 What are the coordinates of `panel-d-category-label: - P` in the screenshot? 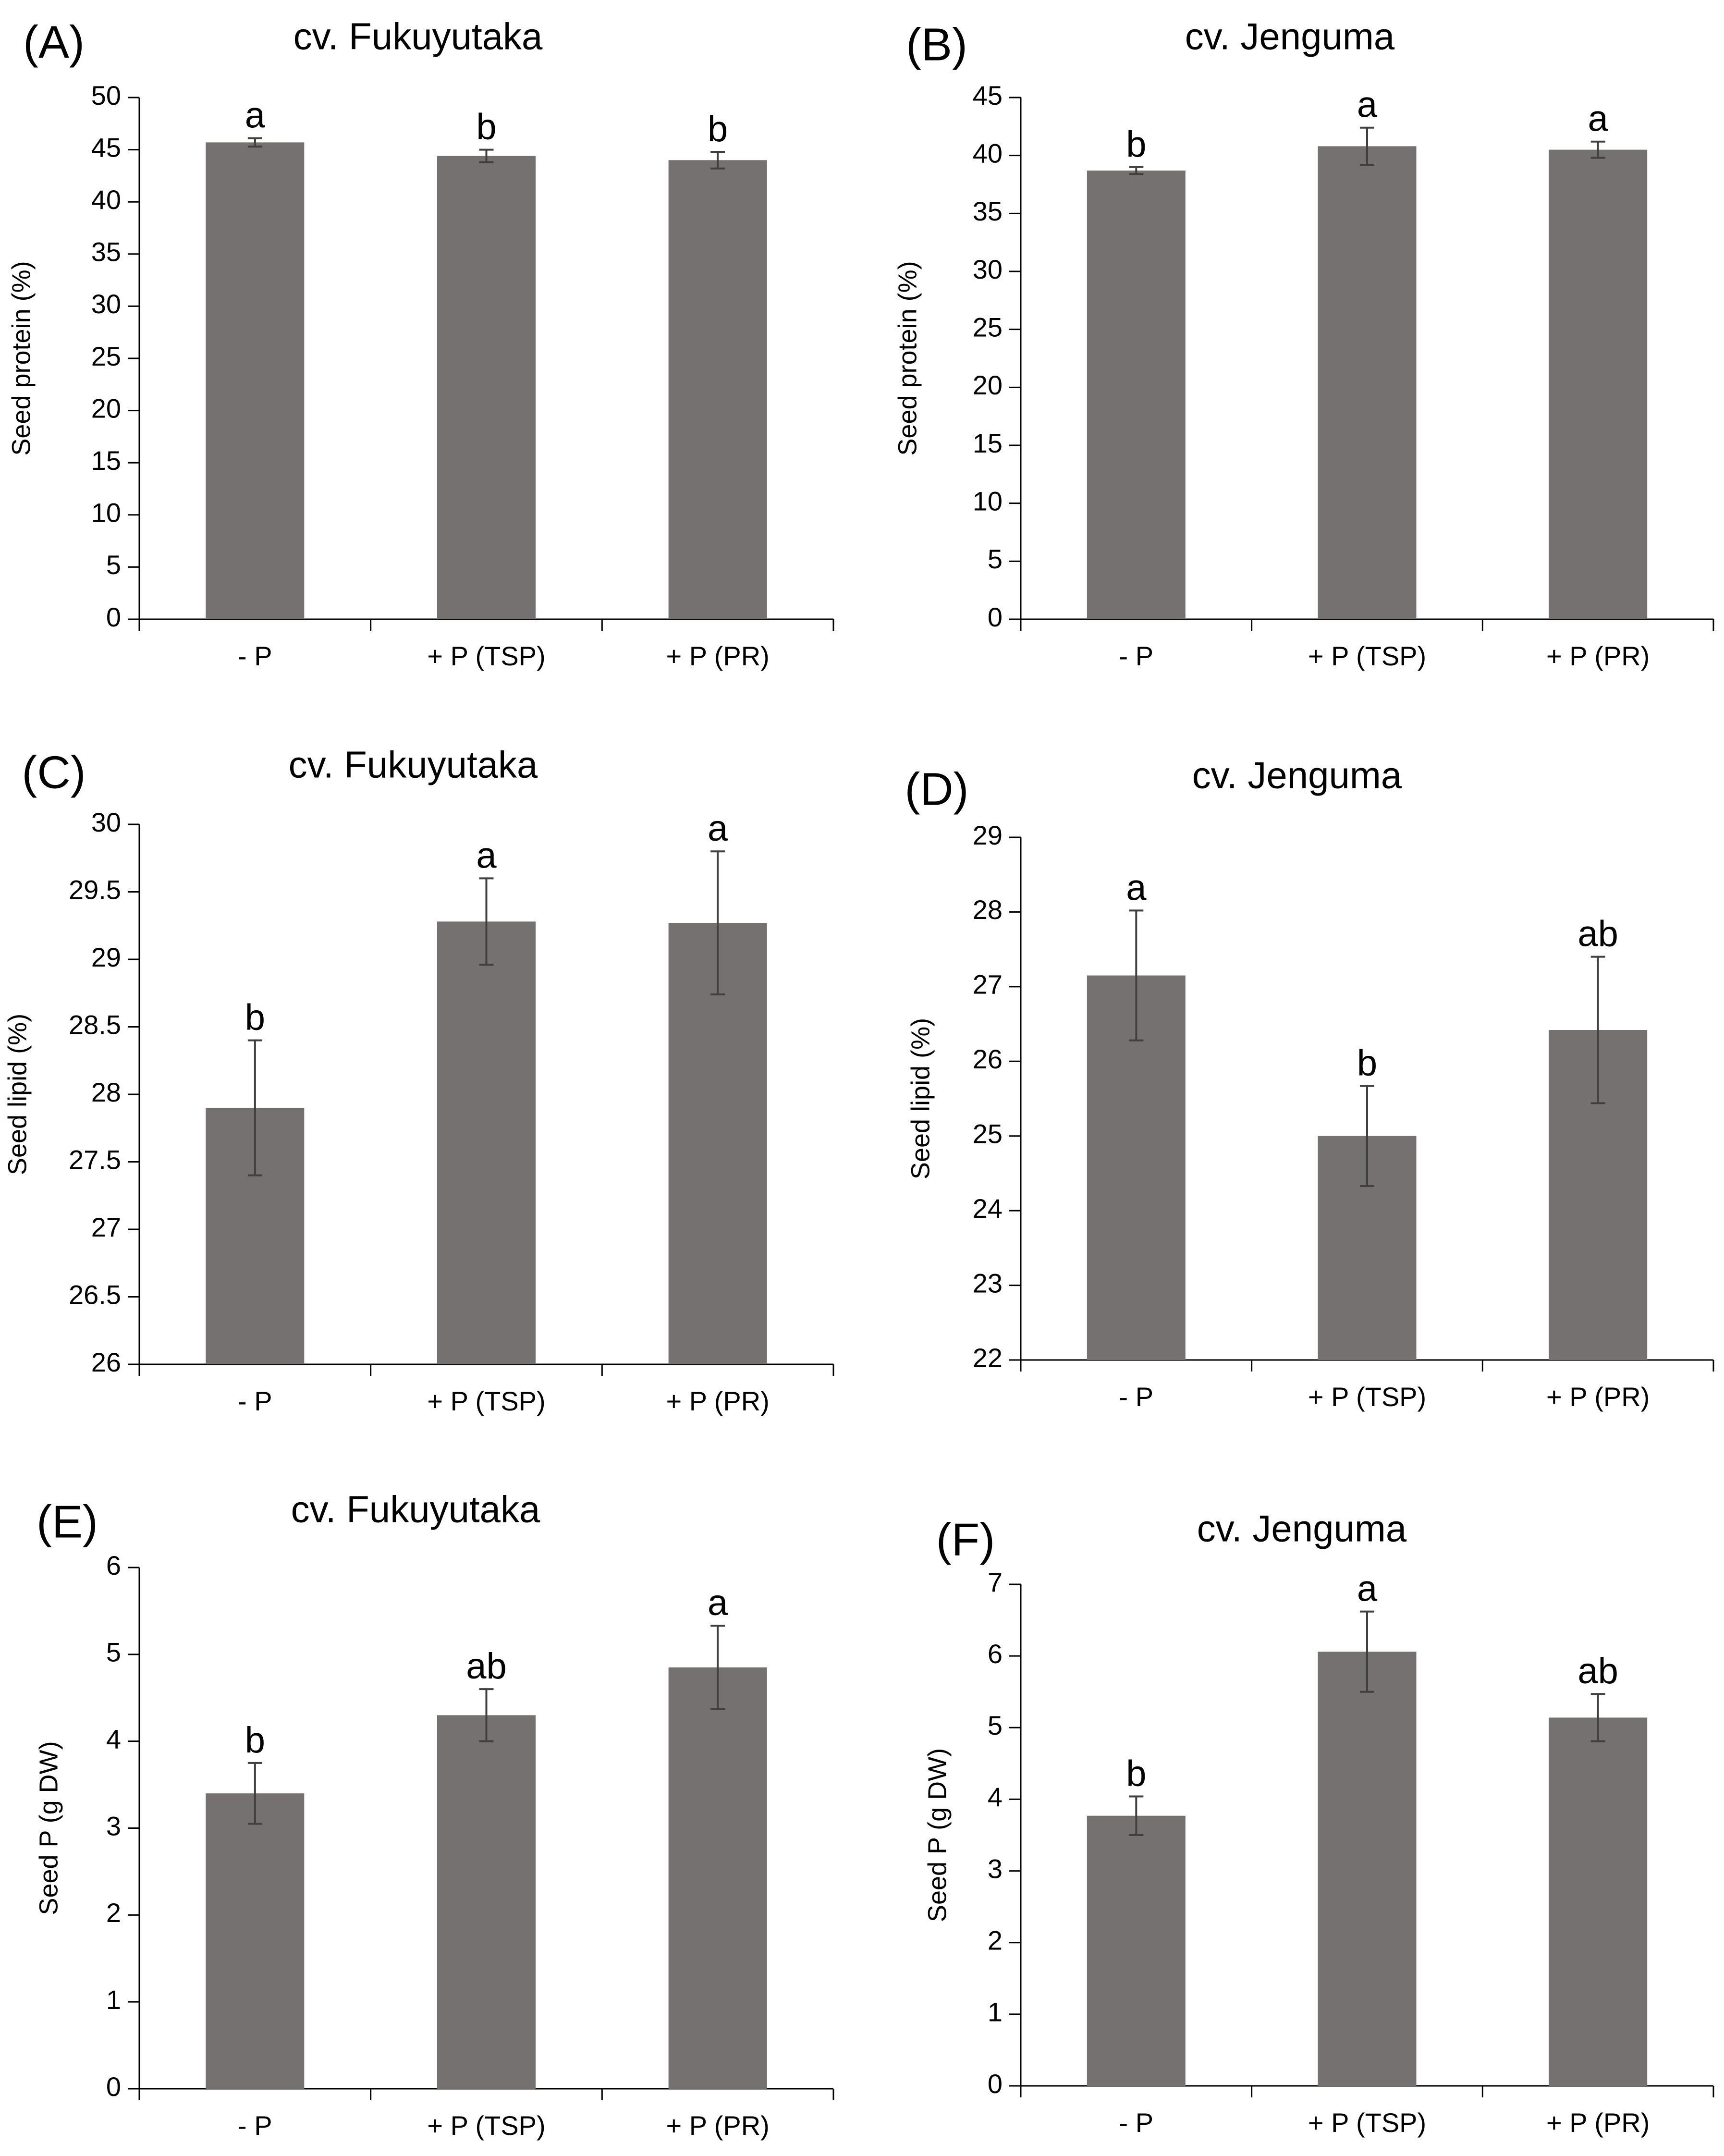 It's located at (1136, 1397).